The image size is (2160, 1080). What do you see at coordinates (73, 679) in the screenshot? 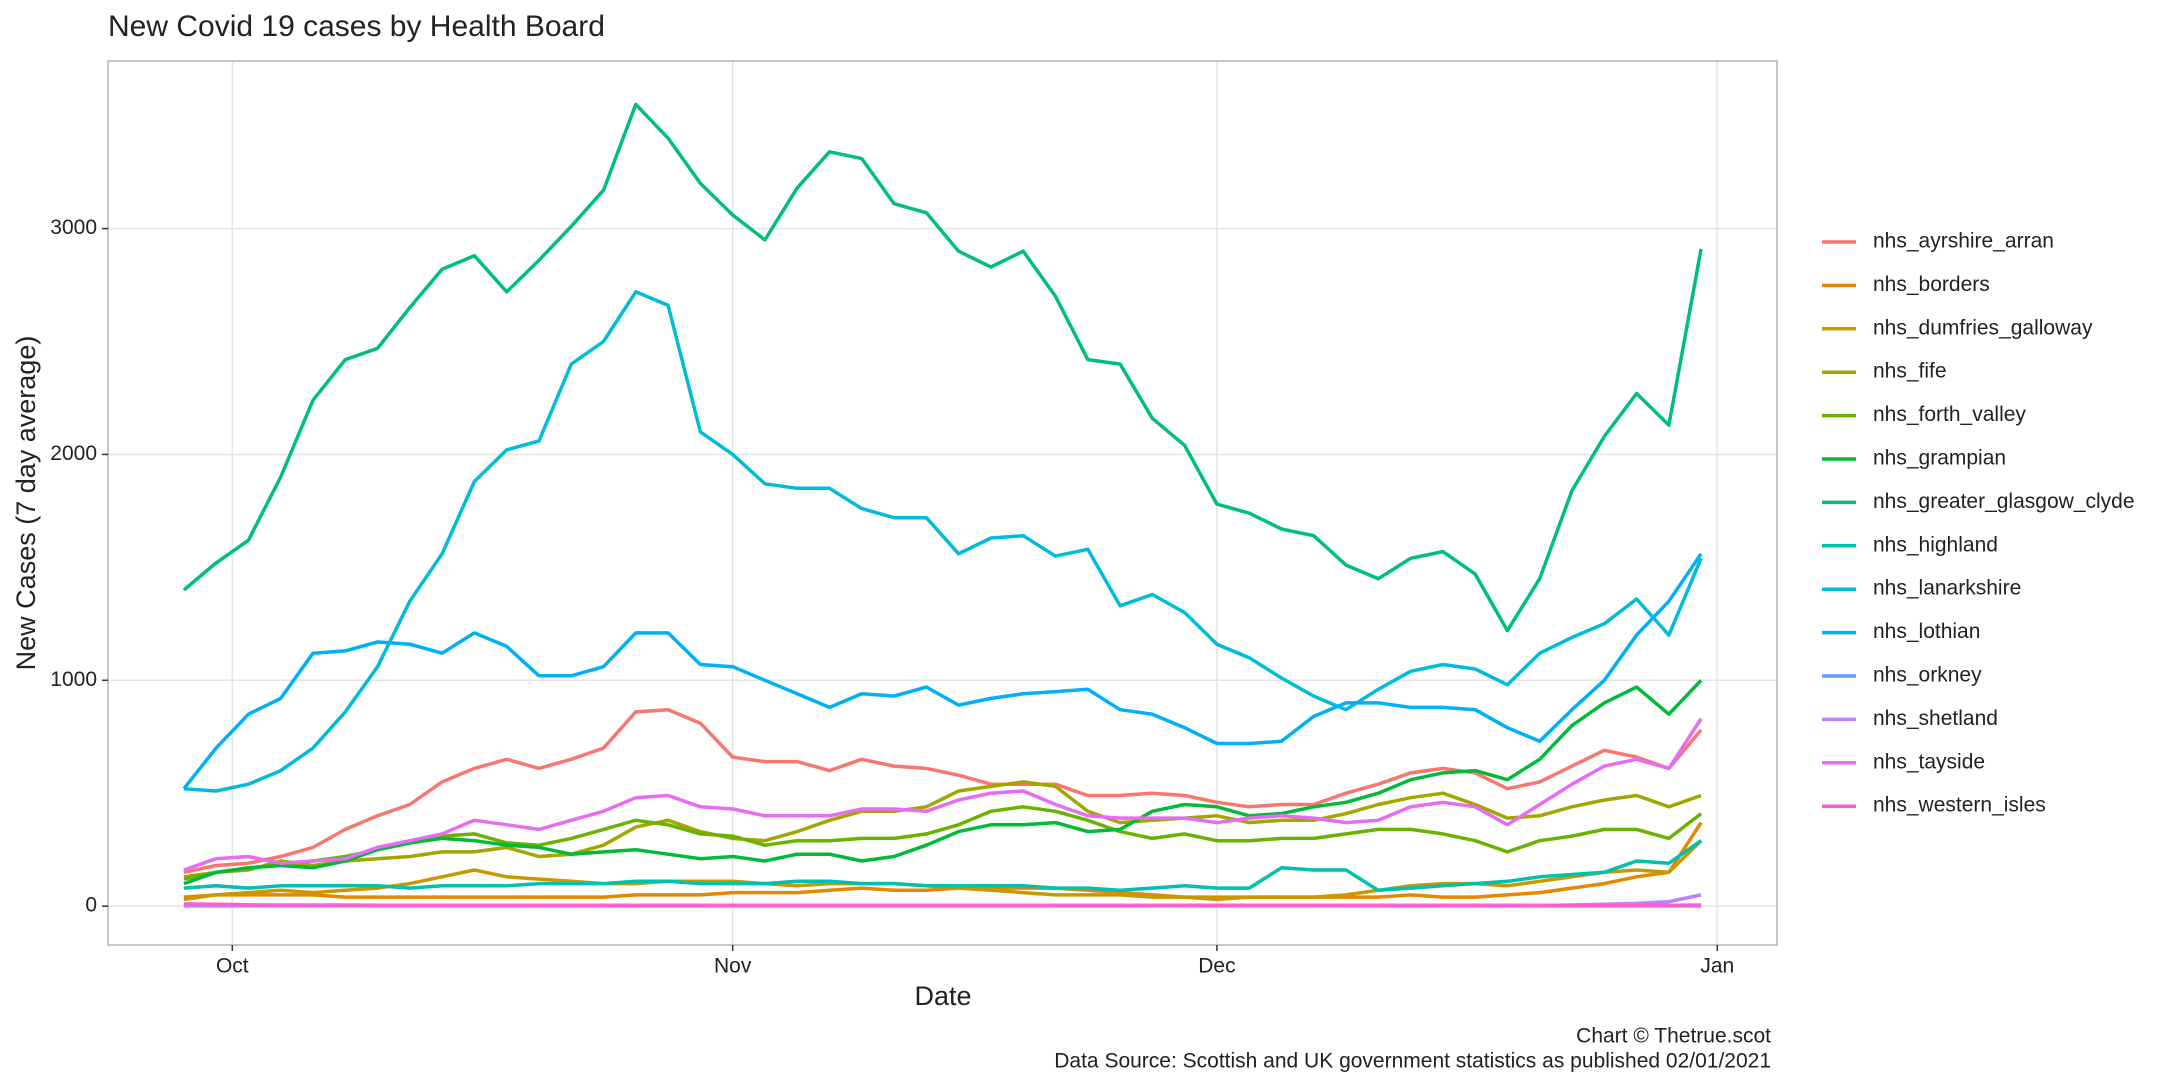
I see `y-tick-label: 1000` at bounding box center [73, 679].